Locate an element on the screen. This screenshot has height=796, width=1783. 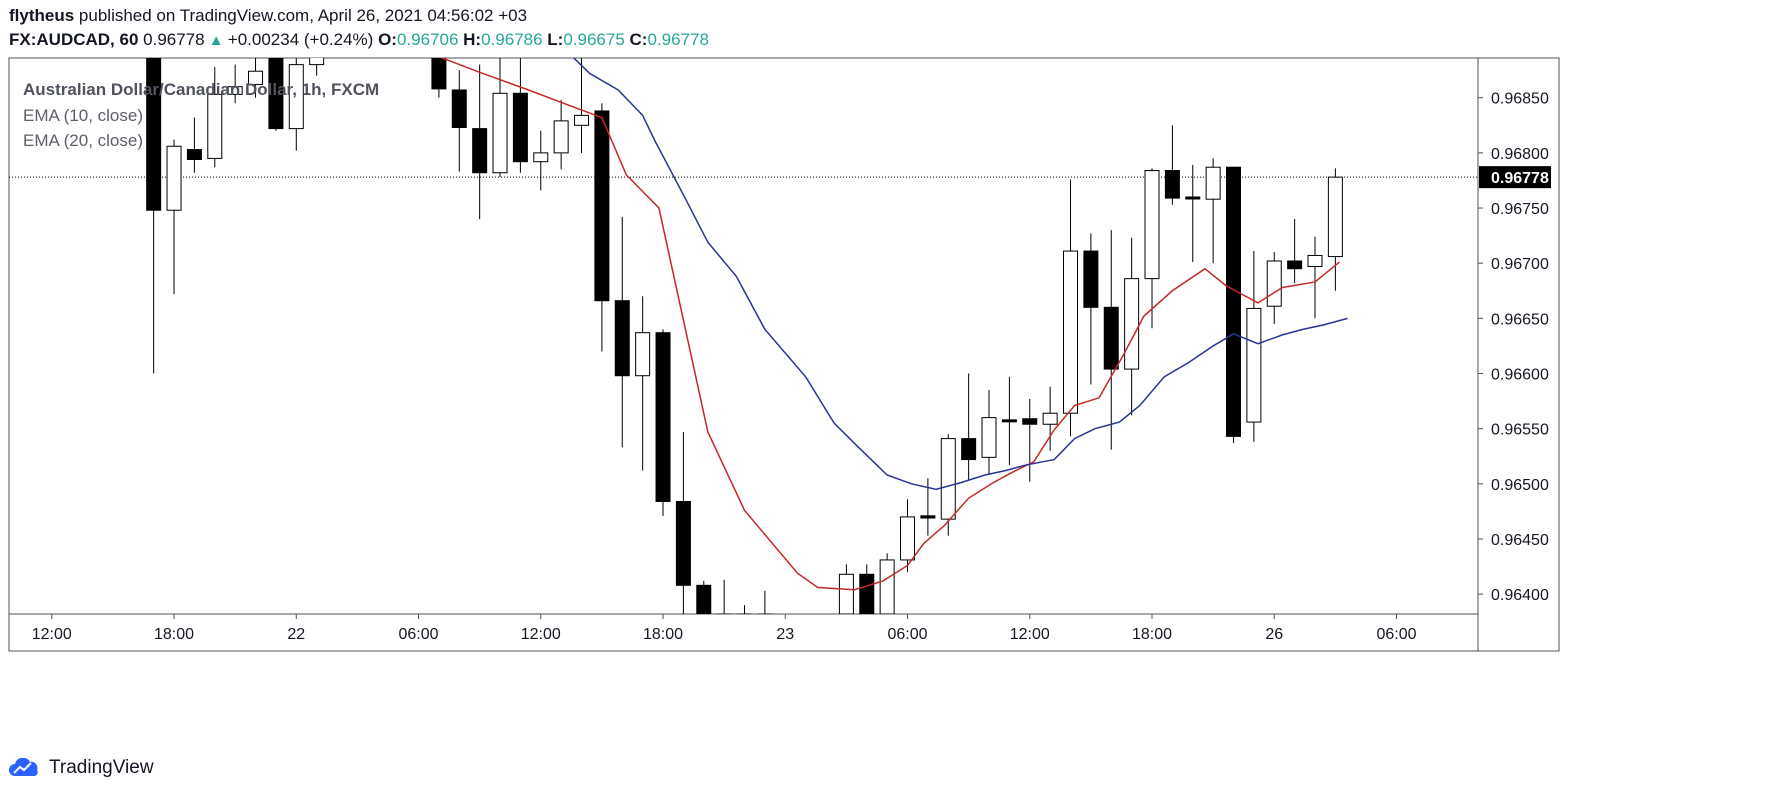
legend-ema20: EMA (20, close) is located at coordinates (83, 140).